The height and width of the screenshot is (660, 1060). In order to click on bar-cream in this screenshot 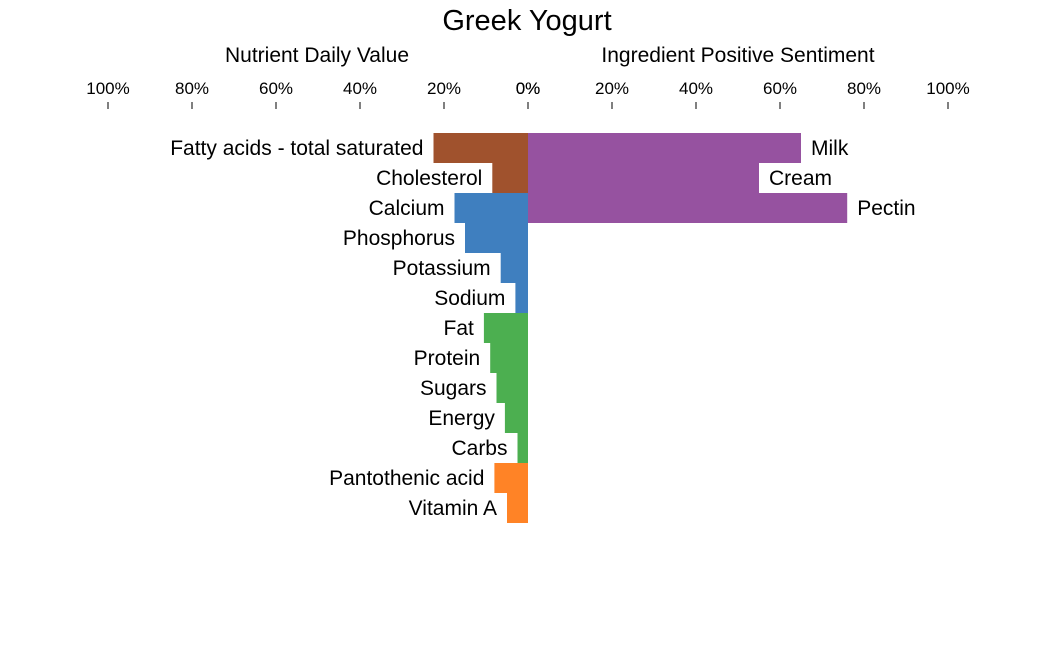, I will do `click(643, 178)`.